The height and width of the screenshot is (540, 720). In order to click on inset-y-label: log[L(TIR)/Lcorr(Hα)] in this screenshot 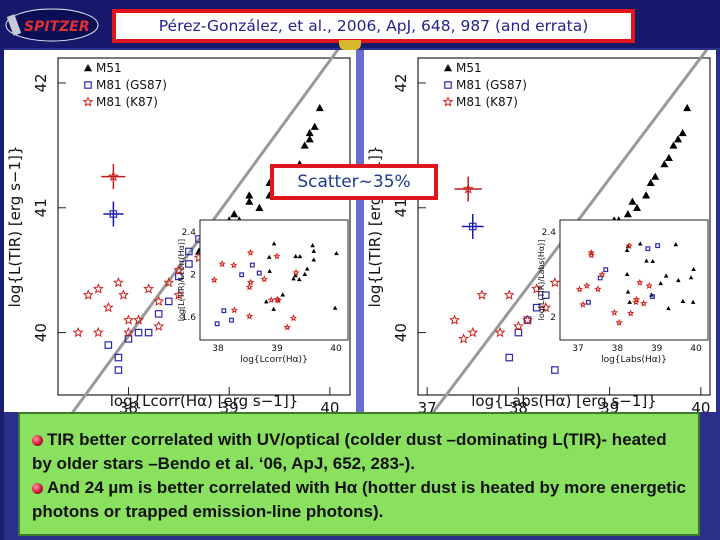, I will do `click(181, 280)`.